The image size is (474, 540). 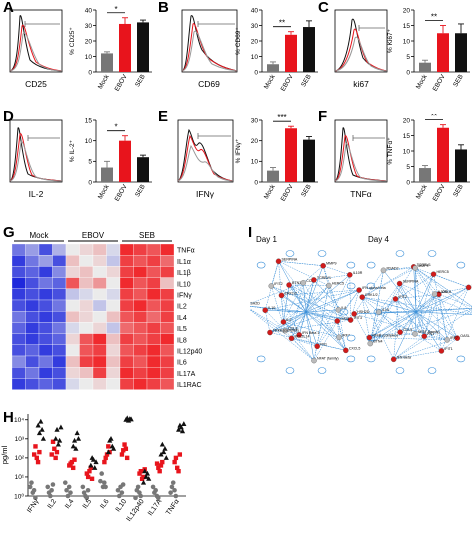 What do you see at coordinates (328, 359) in the screenshot?
I see `network-node-label: NFAT (family)` at bounding box center [328, 359].